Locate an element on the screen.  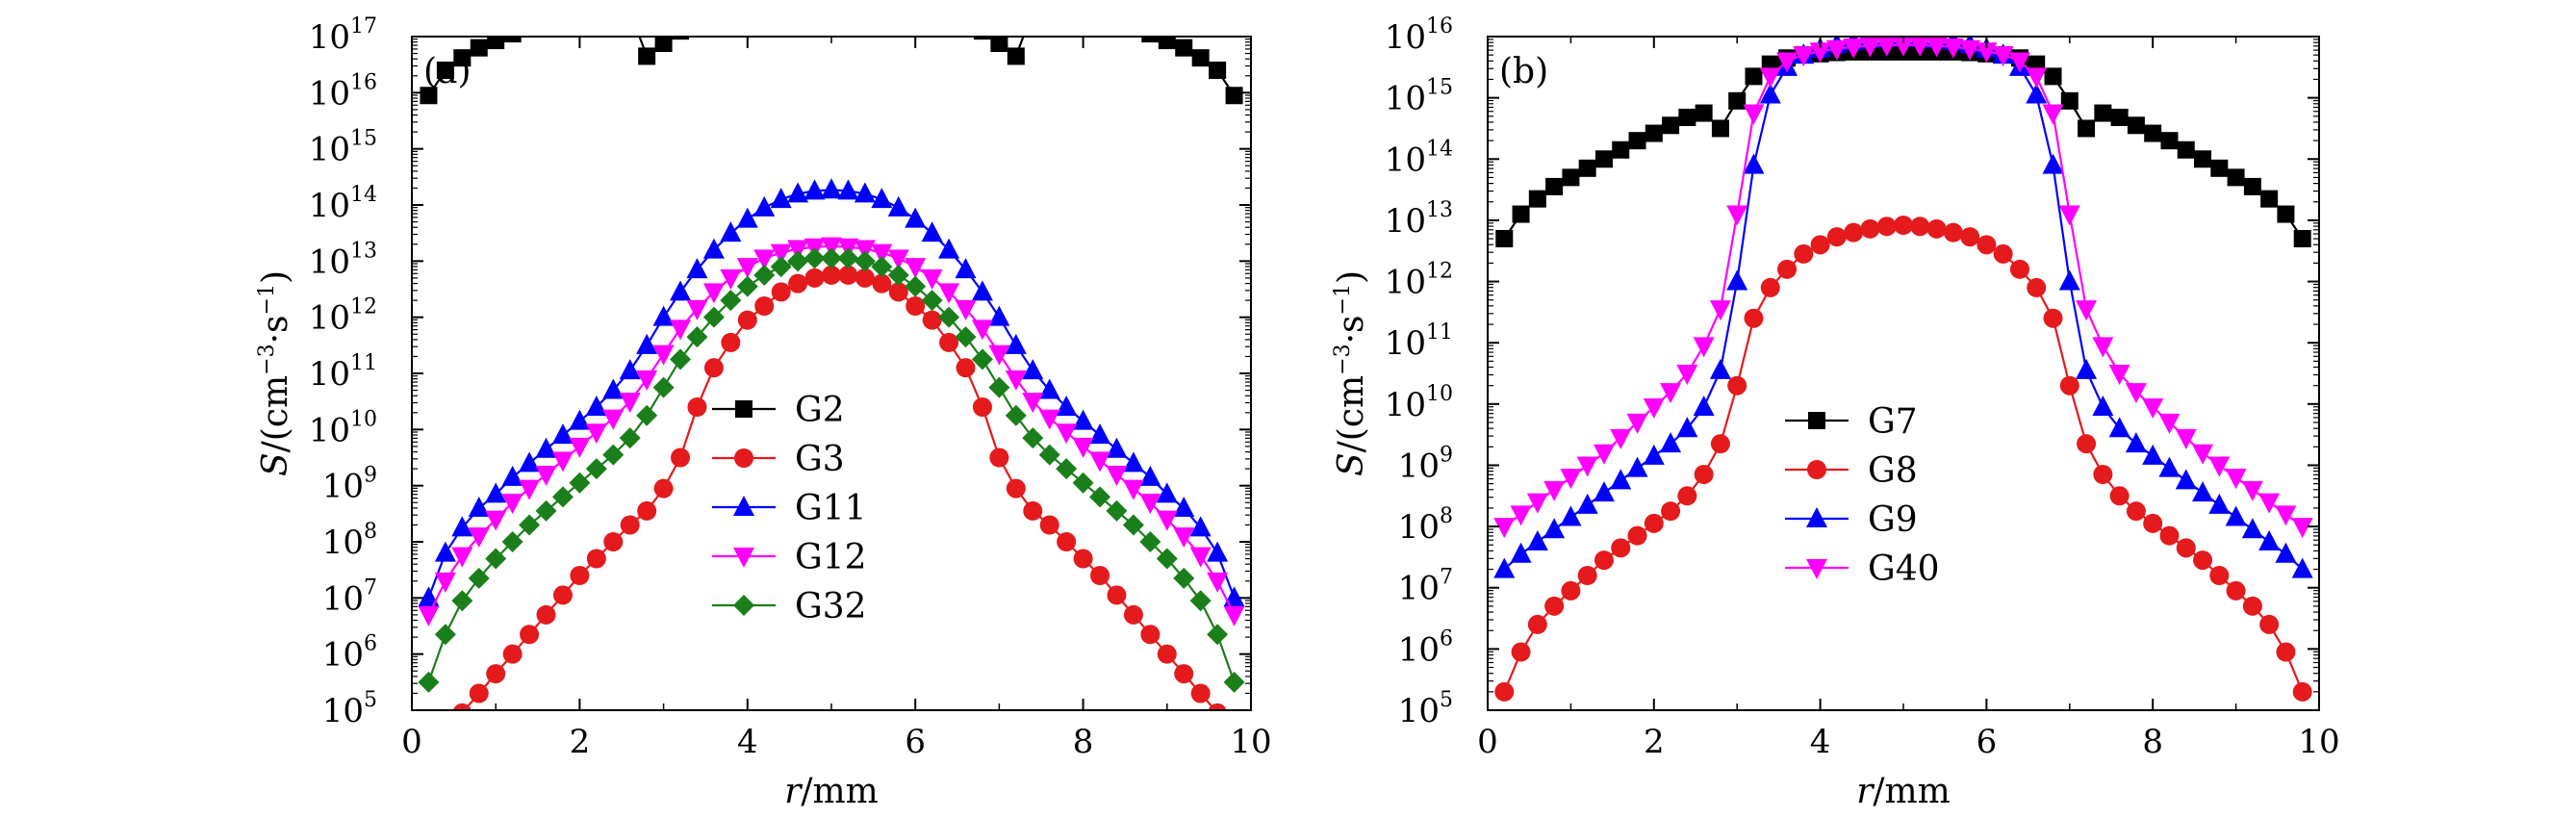
legend-label: G12 is located at coordinates (831, 557).